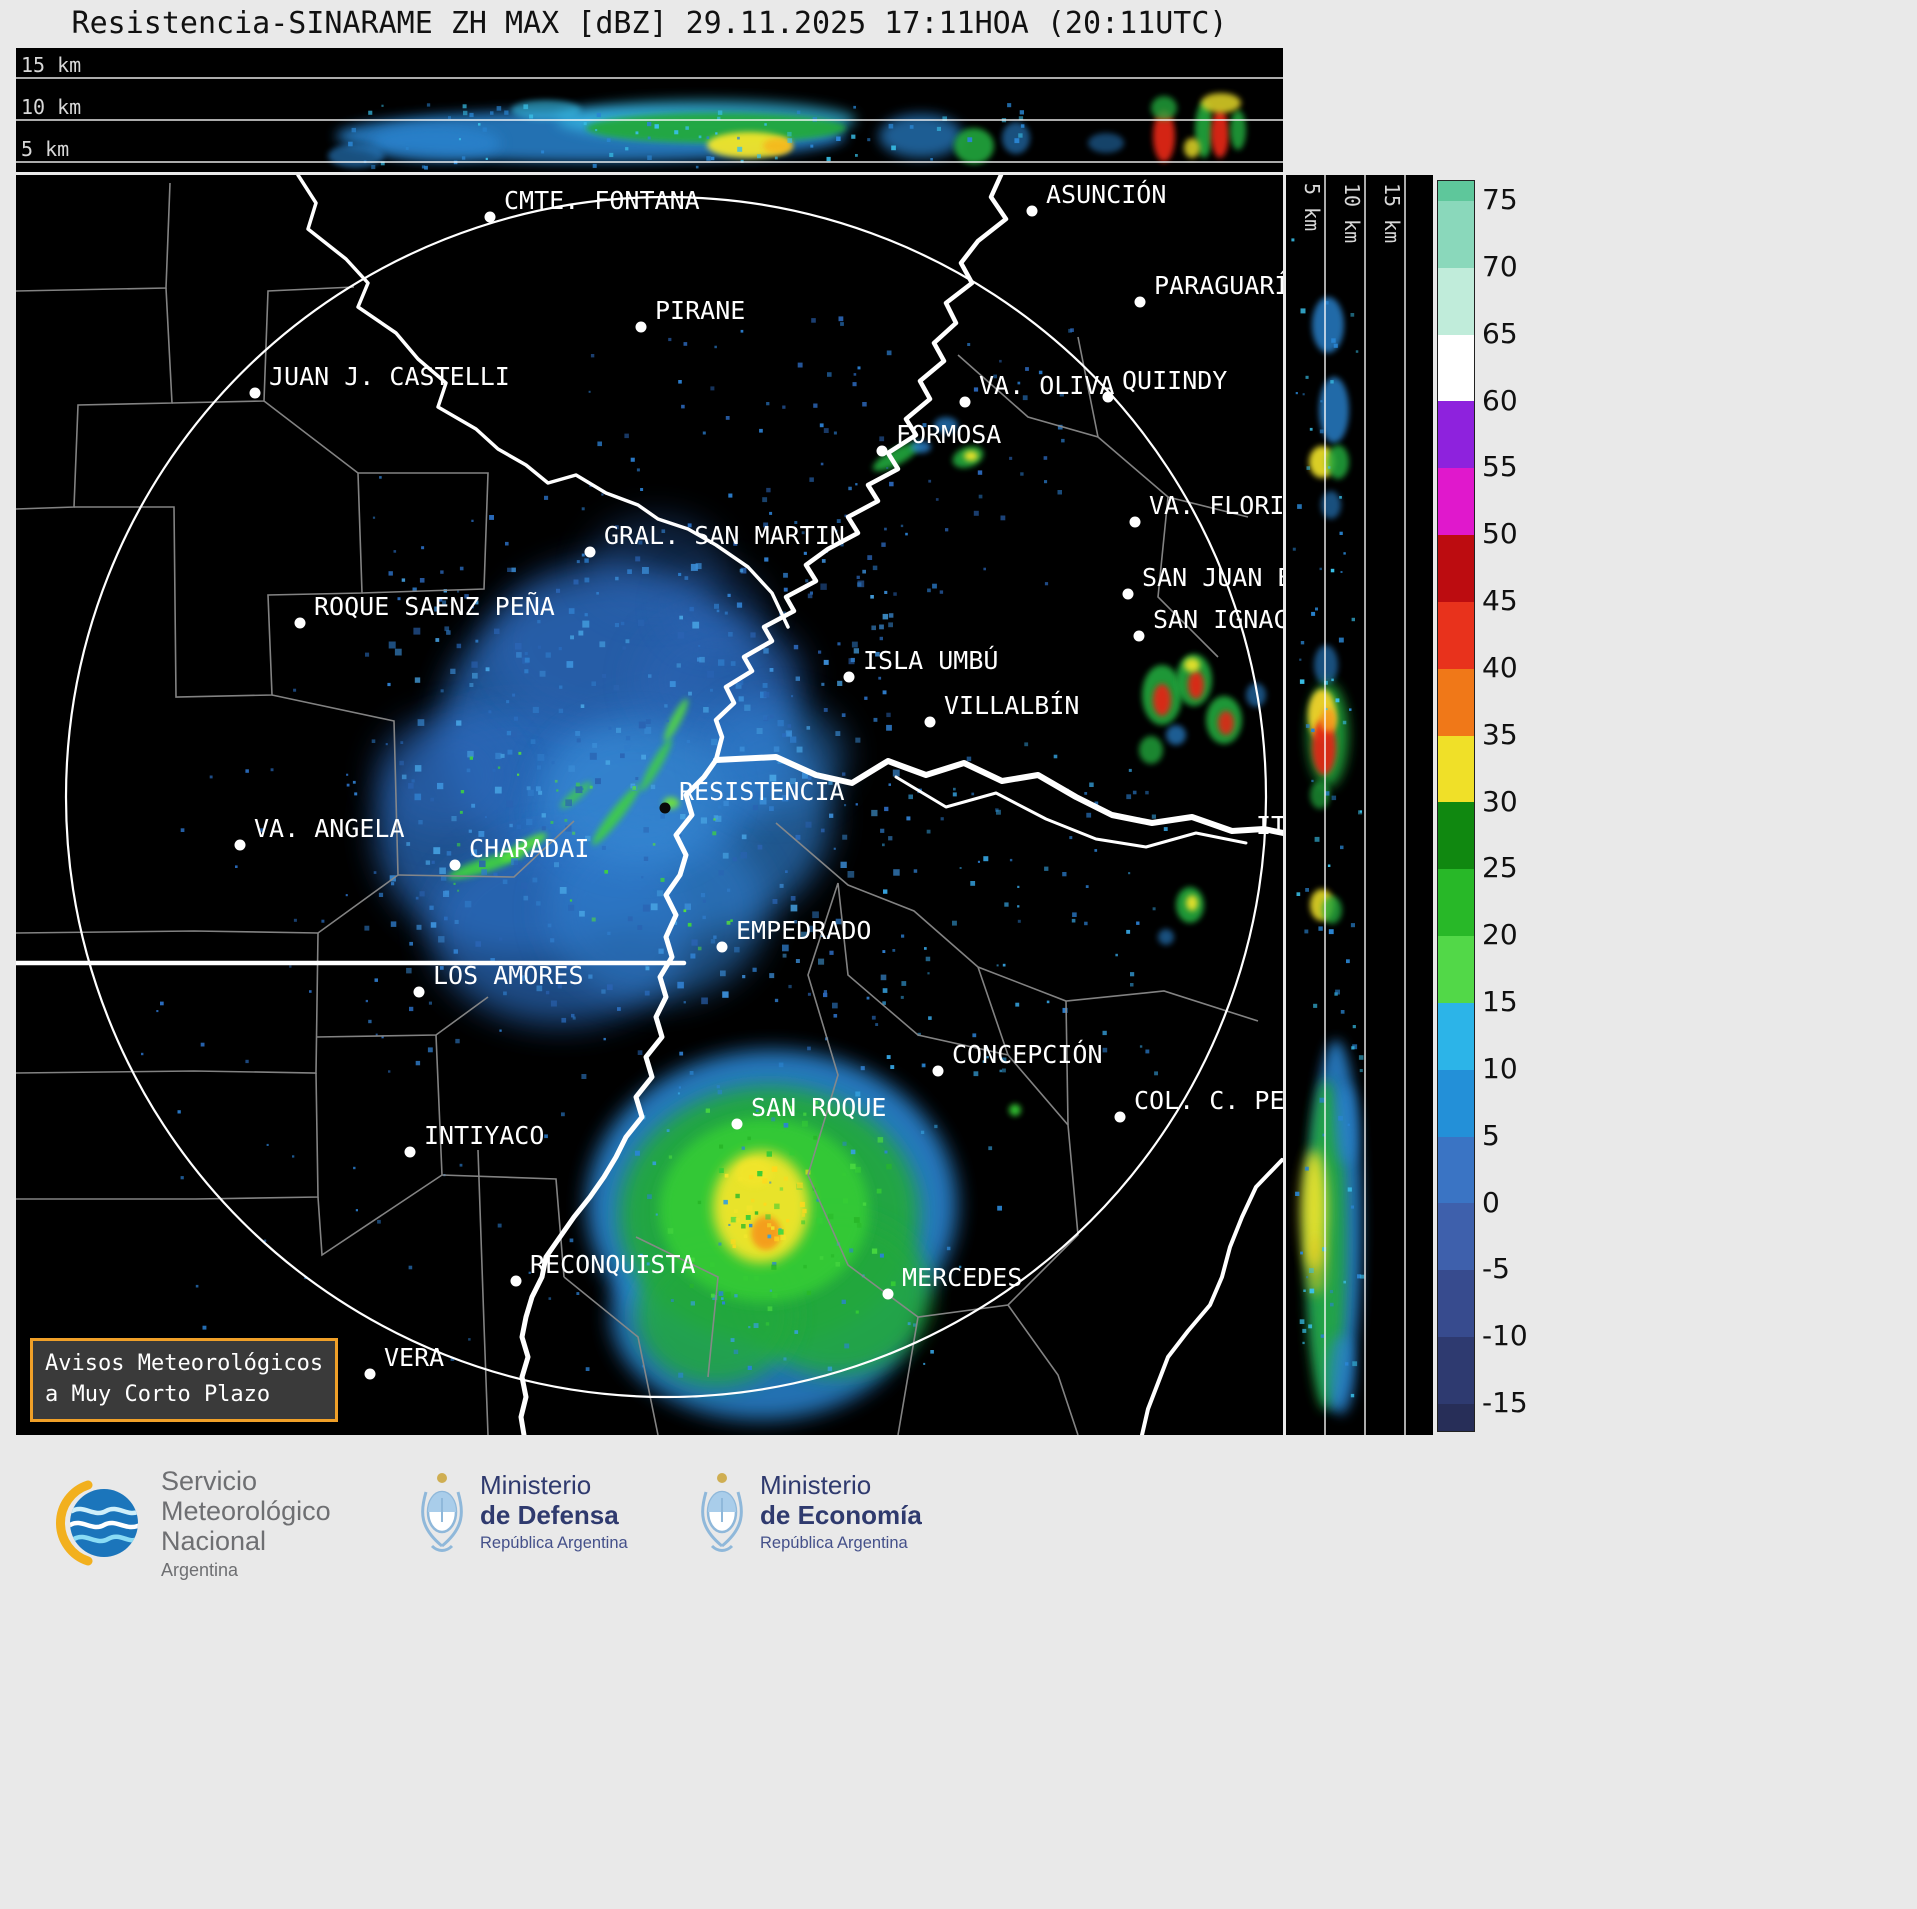  What do you see at coordinates (1071, 812) in the screenshot?
I see `parana-river-braid` at bounding box center [1071, 812].